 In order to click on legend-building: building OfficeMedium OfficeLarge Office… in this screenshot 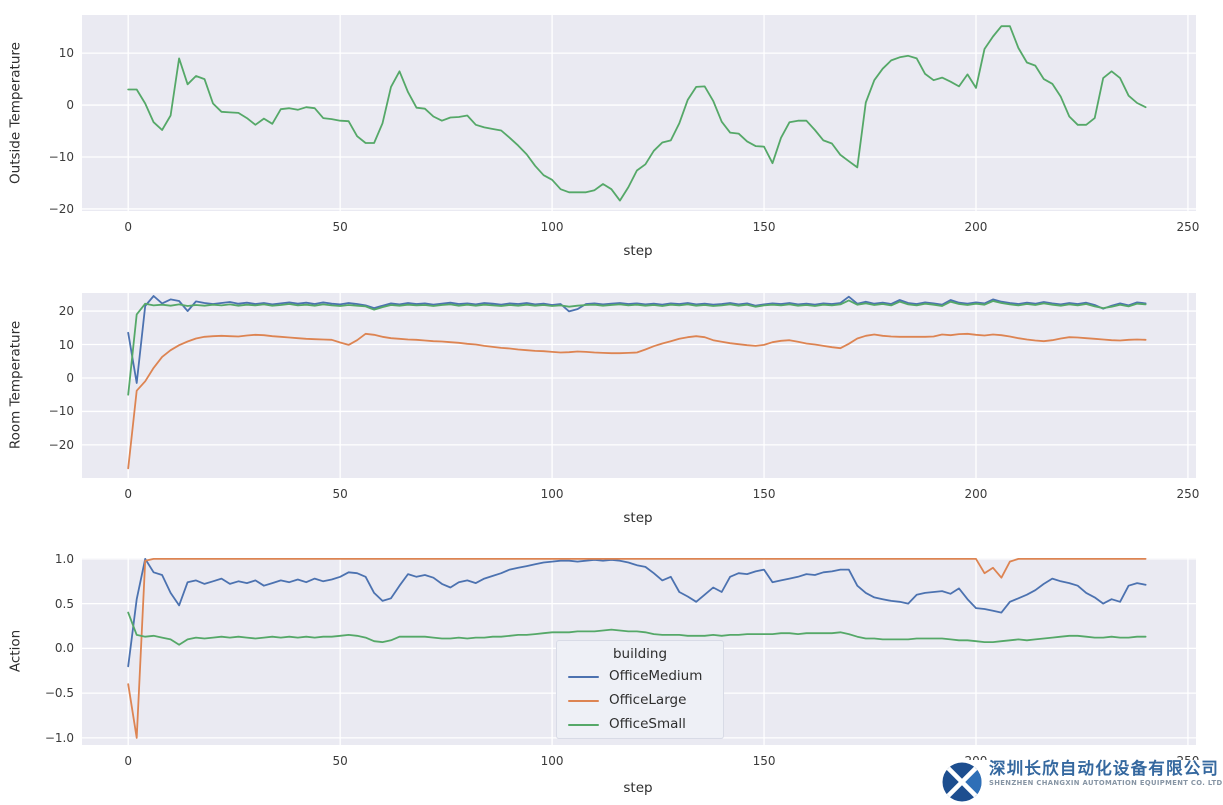, I will do `click(640, 689)`.